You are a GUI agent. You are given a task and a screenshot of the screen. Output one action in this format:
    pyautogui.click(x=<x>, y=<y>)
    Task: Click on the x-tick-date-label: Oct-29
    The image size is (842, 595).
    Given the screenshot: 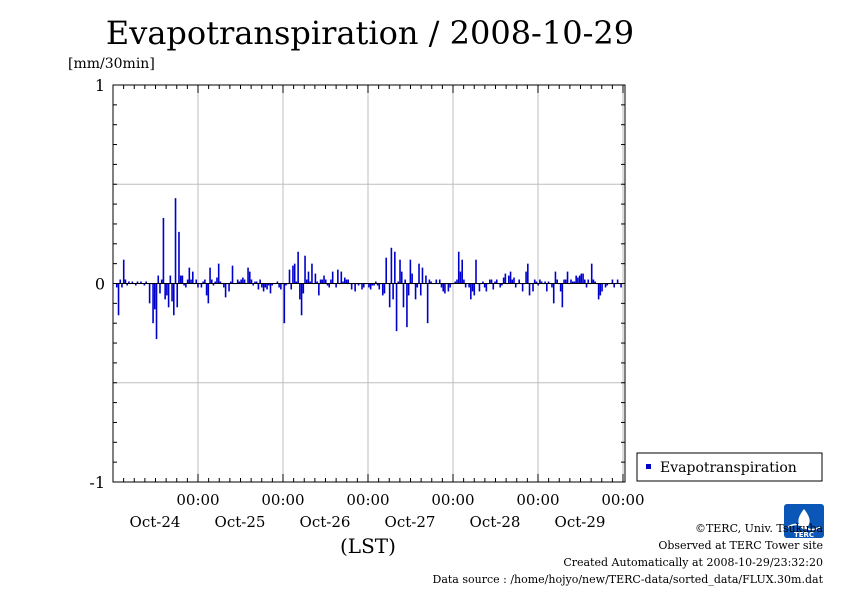 What is the action you would take?
    pyautogui.click(x=580, y=522)
    